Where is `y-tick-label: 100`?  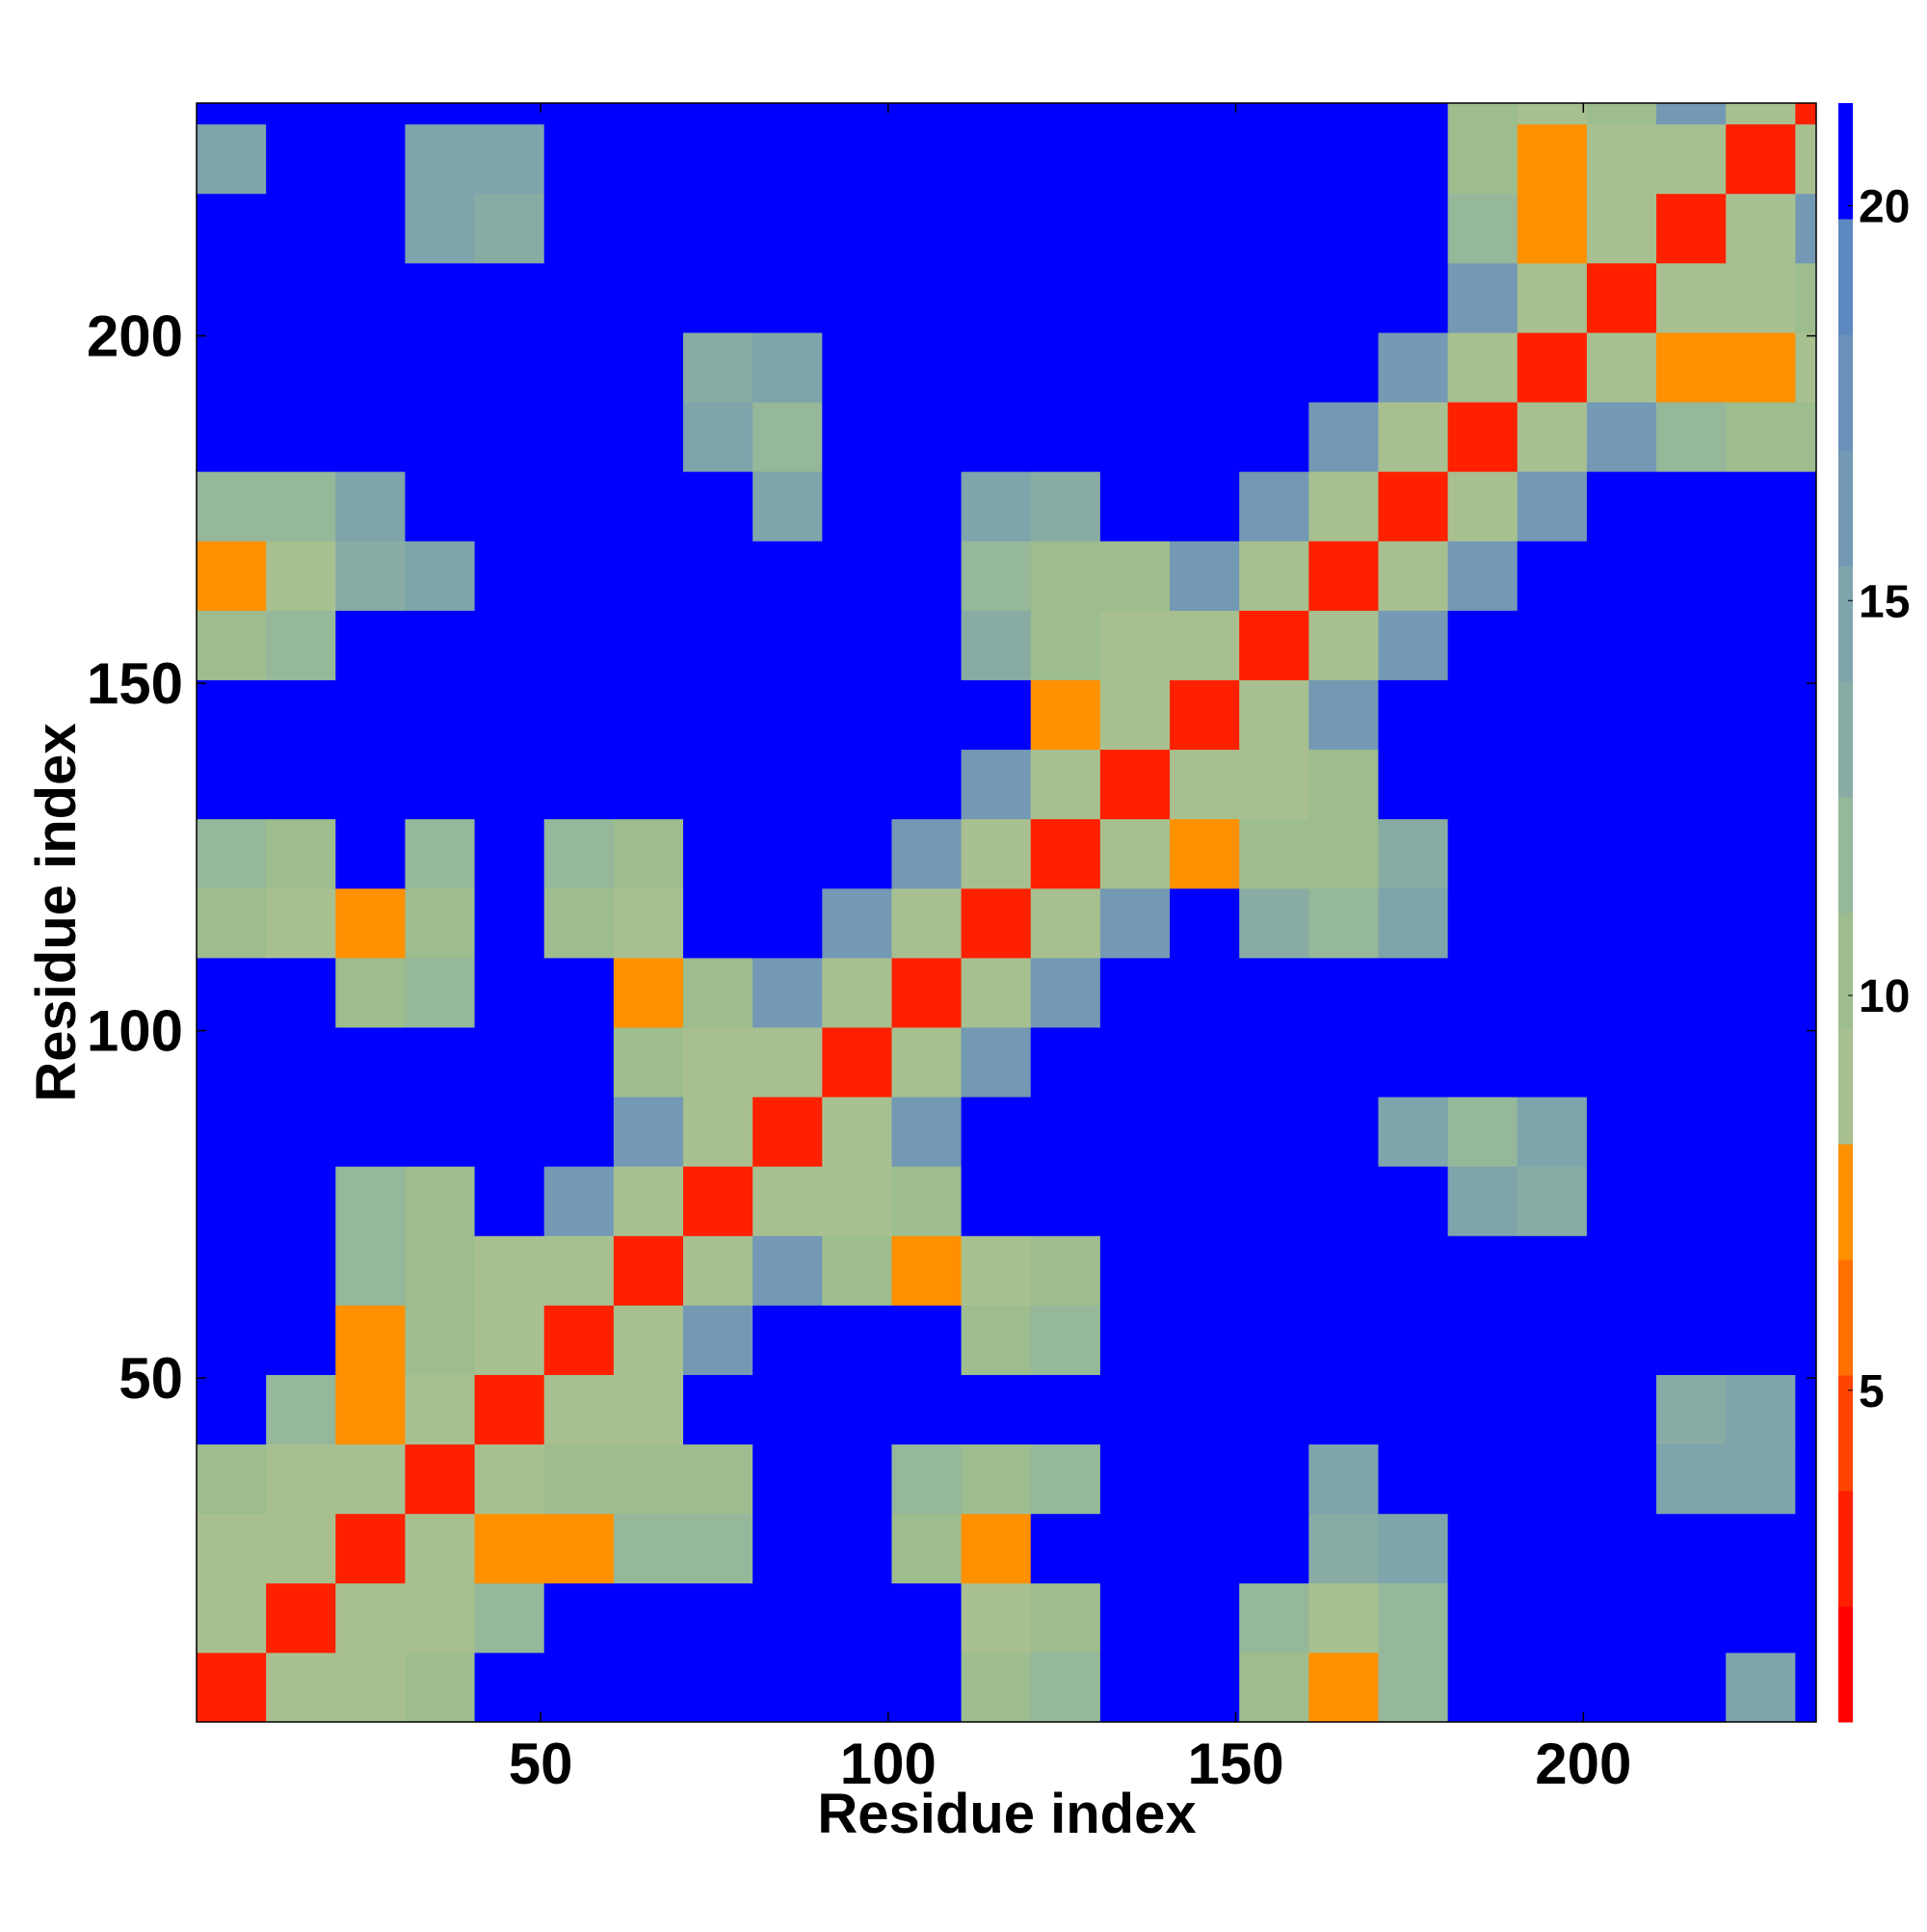 y-tick-label: 100 is located at coordinates (135, 1031).